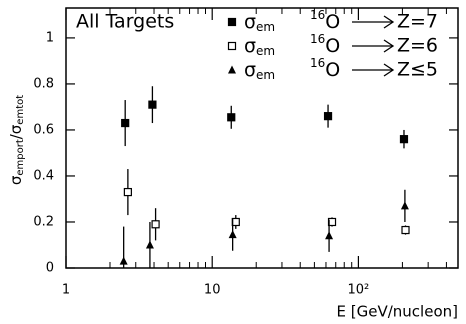 The image size is (466, 324). Describe the element at coordinates (50, 37) in the screenshot. I see `y-tick-label: 1` at that location.